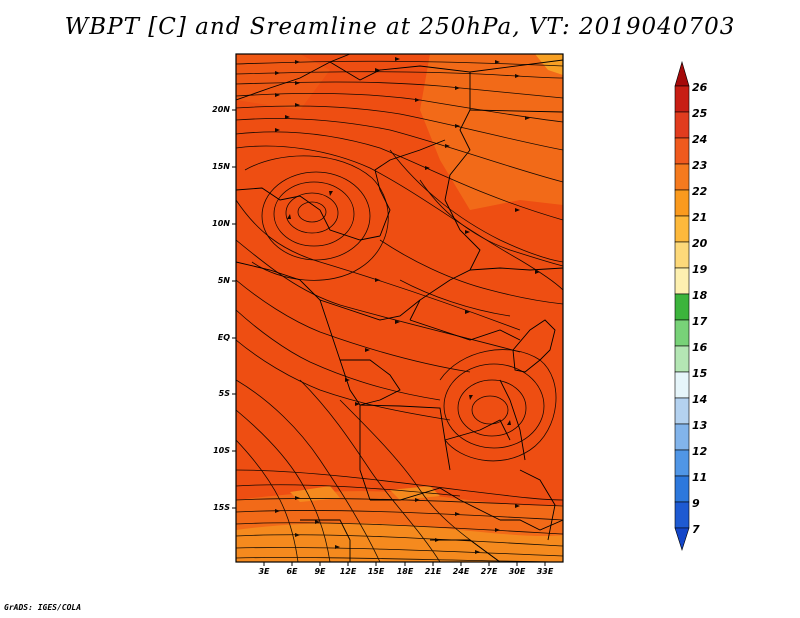  Describe the element at coordinates (700, 425) in the screenshot. I see `colorbar-label-13: 13` at that location.